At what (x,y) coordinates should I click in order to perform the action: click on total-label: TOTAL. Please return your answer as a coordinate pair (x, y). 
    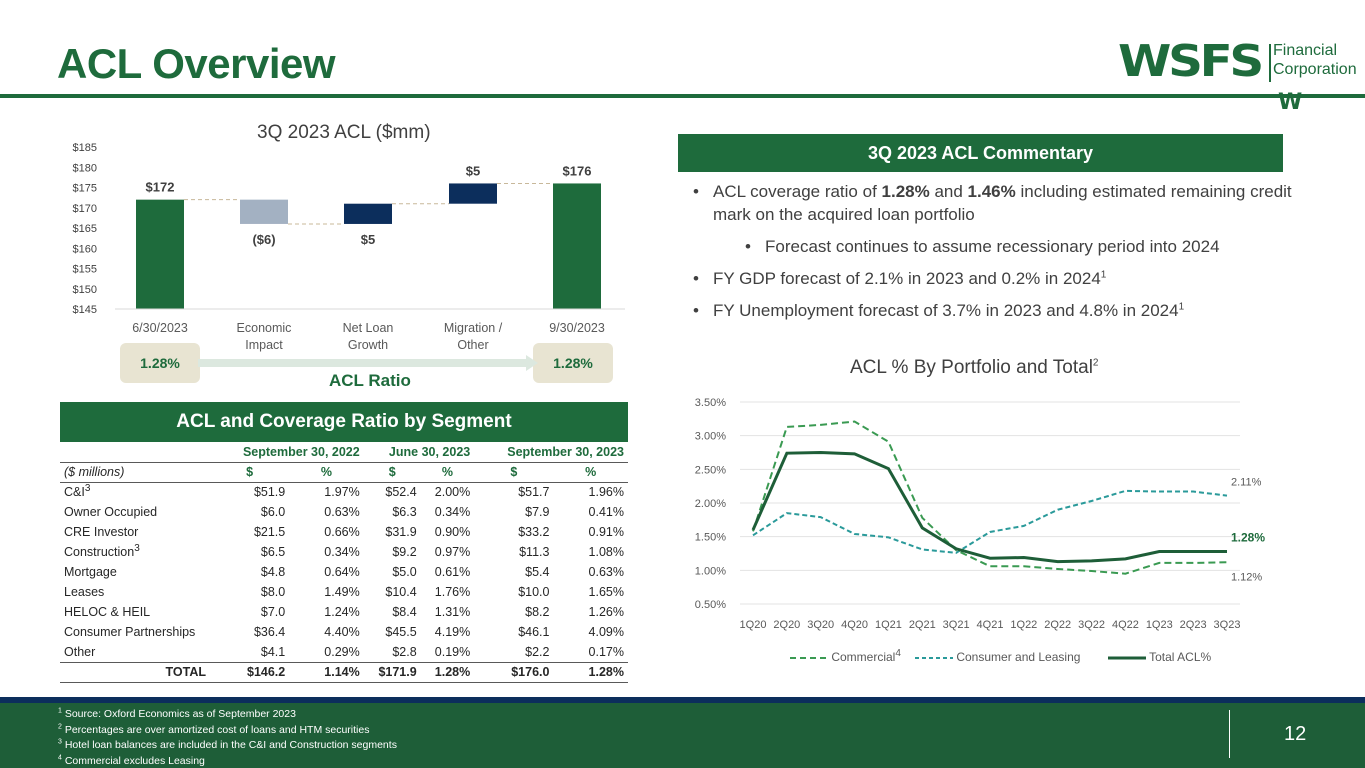
    Looking at the image, I should click on (135, 672).